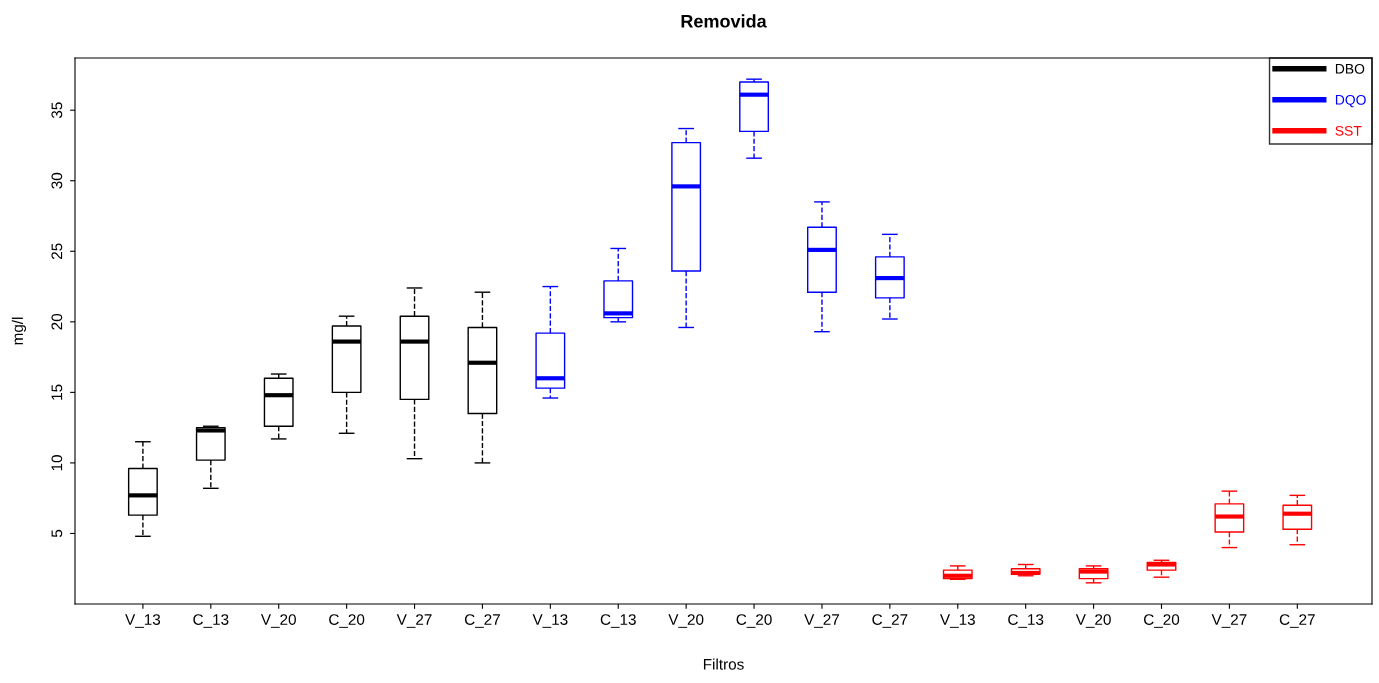  What do you see at coordinates (19, 331) in the screenshot?
I see `y-axis-title: mg/l` at bounding box center [19, 331].